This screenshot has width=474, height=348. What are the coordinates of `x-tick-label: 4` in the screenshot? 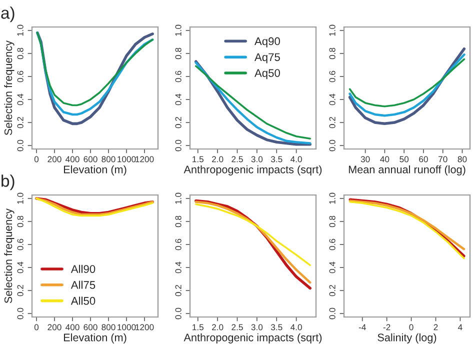 It's located at (460, 327).